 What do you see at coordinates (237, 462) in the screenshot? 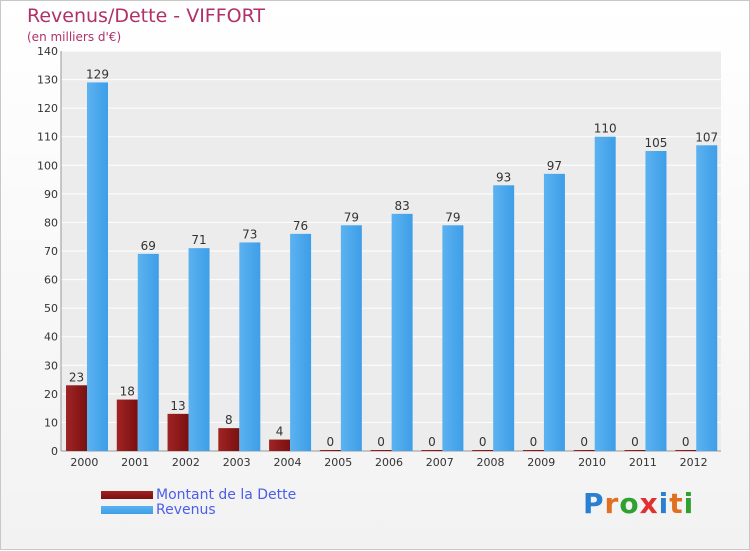
I see `x-tick-label: 2003` at bounding box center [237, 462].